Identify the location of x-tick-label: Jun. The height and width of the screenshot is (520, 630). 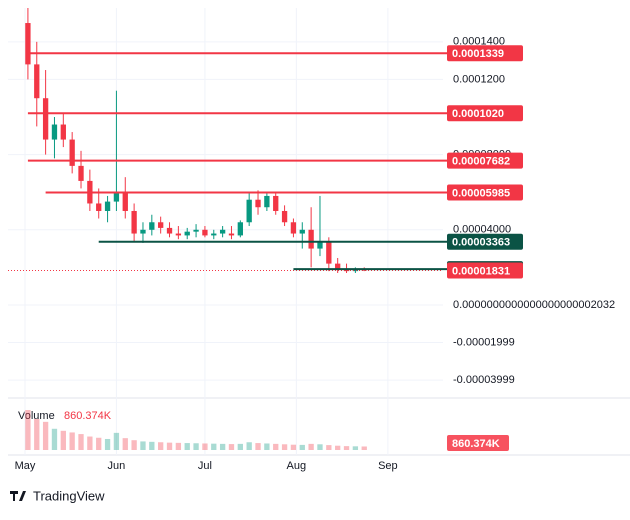
(117, 466).